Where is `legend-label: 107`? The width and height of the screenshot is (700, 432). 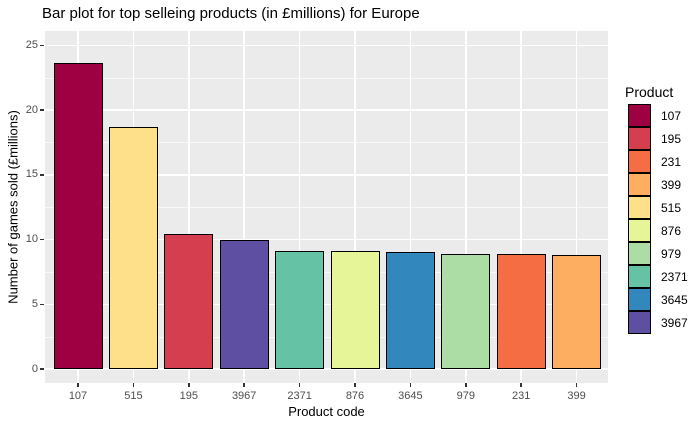
legend-label: 107 is located at coordinates (671, 115).